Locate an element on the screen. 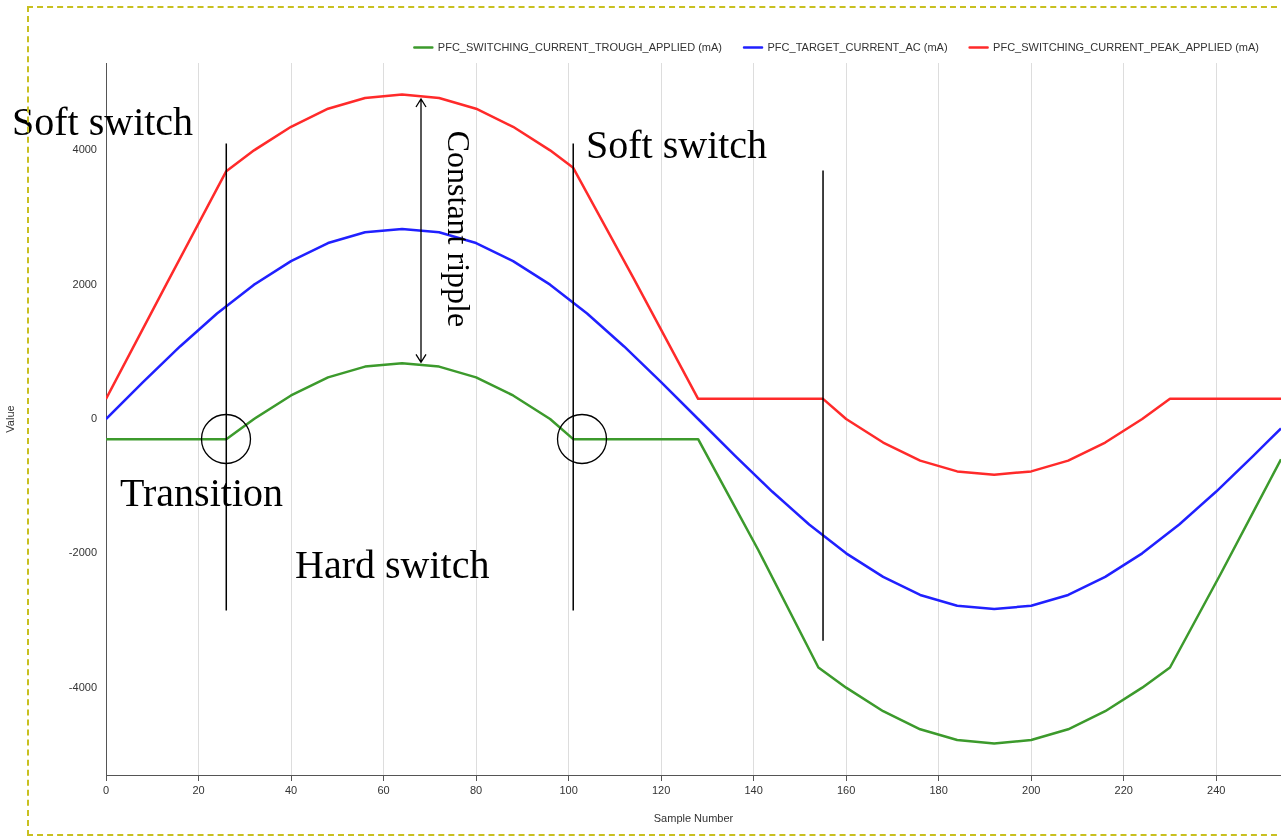 The image size is (1281, 838). x-tick-label: 0 is located at coordinates (106, 789).